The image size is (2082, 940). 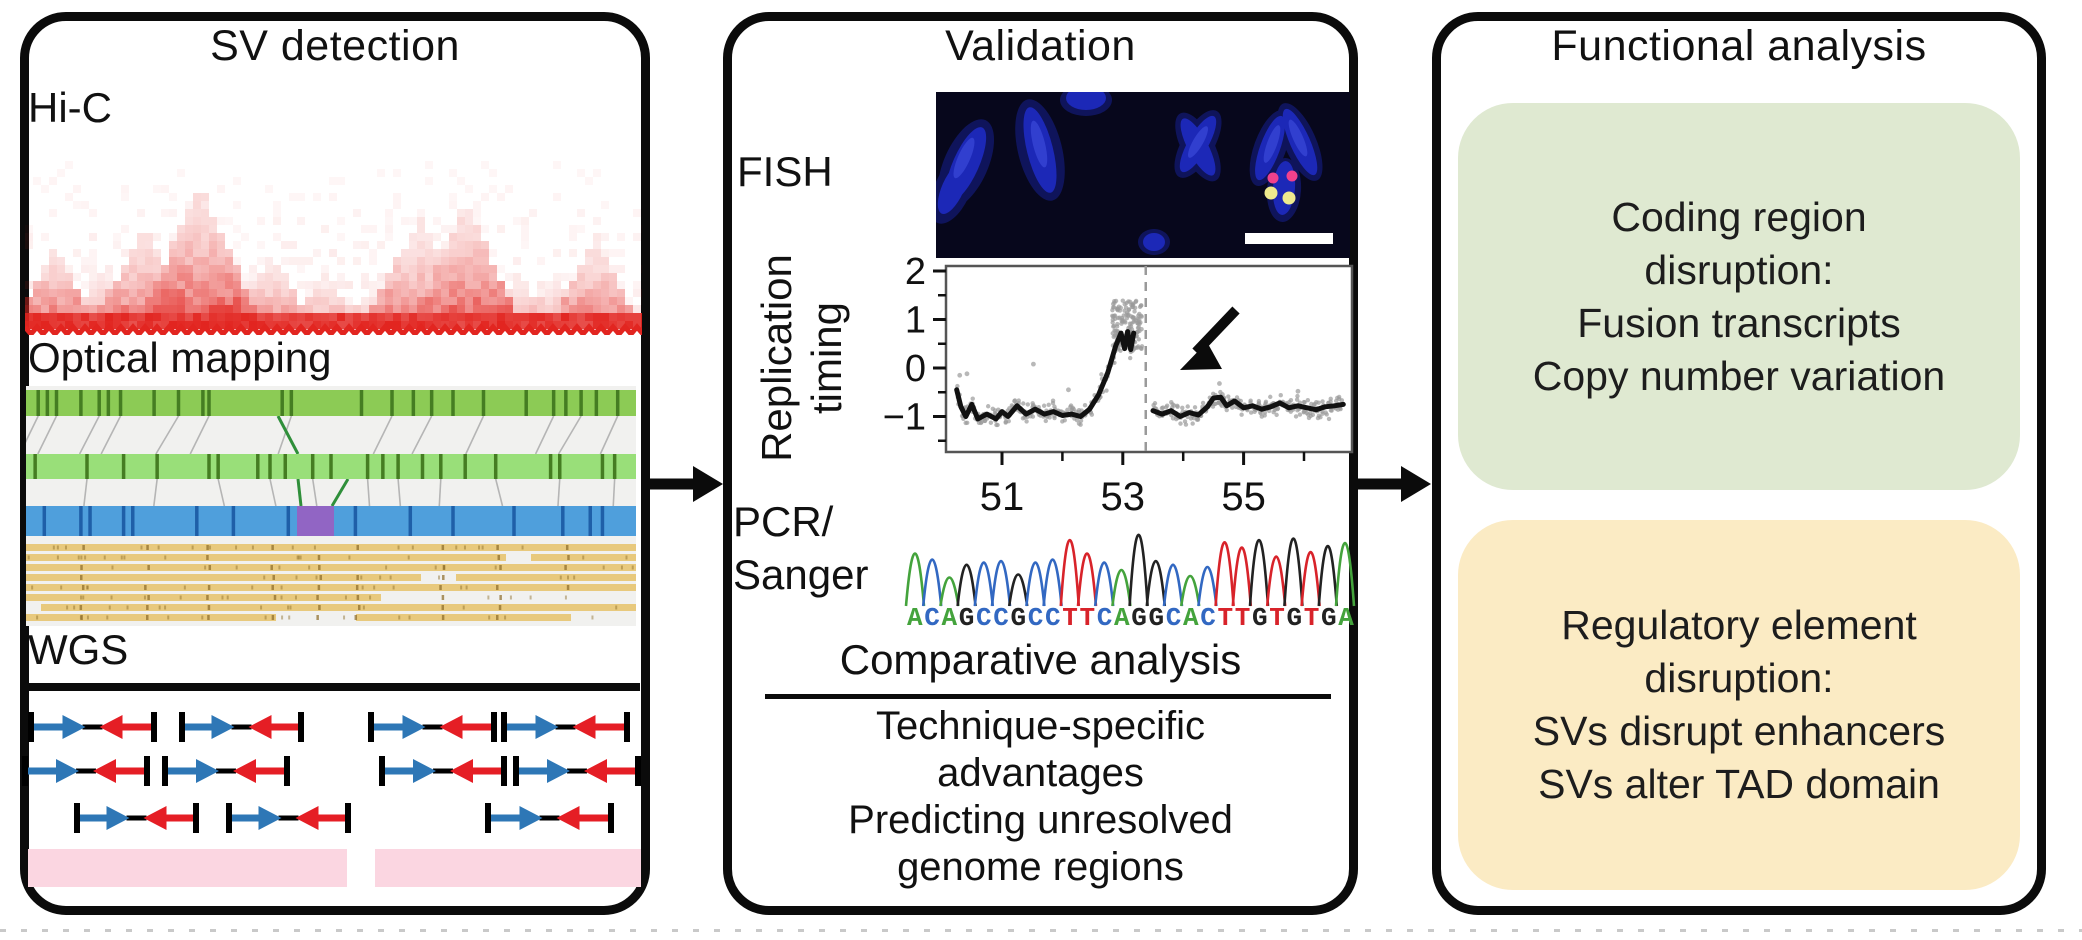 I want to click on wgs-underline, so click(x=333, y=687).